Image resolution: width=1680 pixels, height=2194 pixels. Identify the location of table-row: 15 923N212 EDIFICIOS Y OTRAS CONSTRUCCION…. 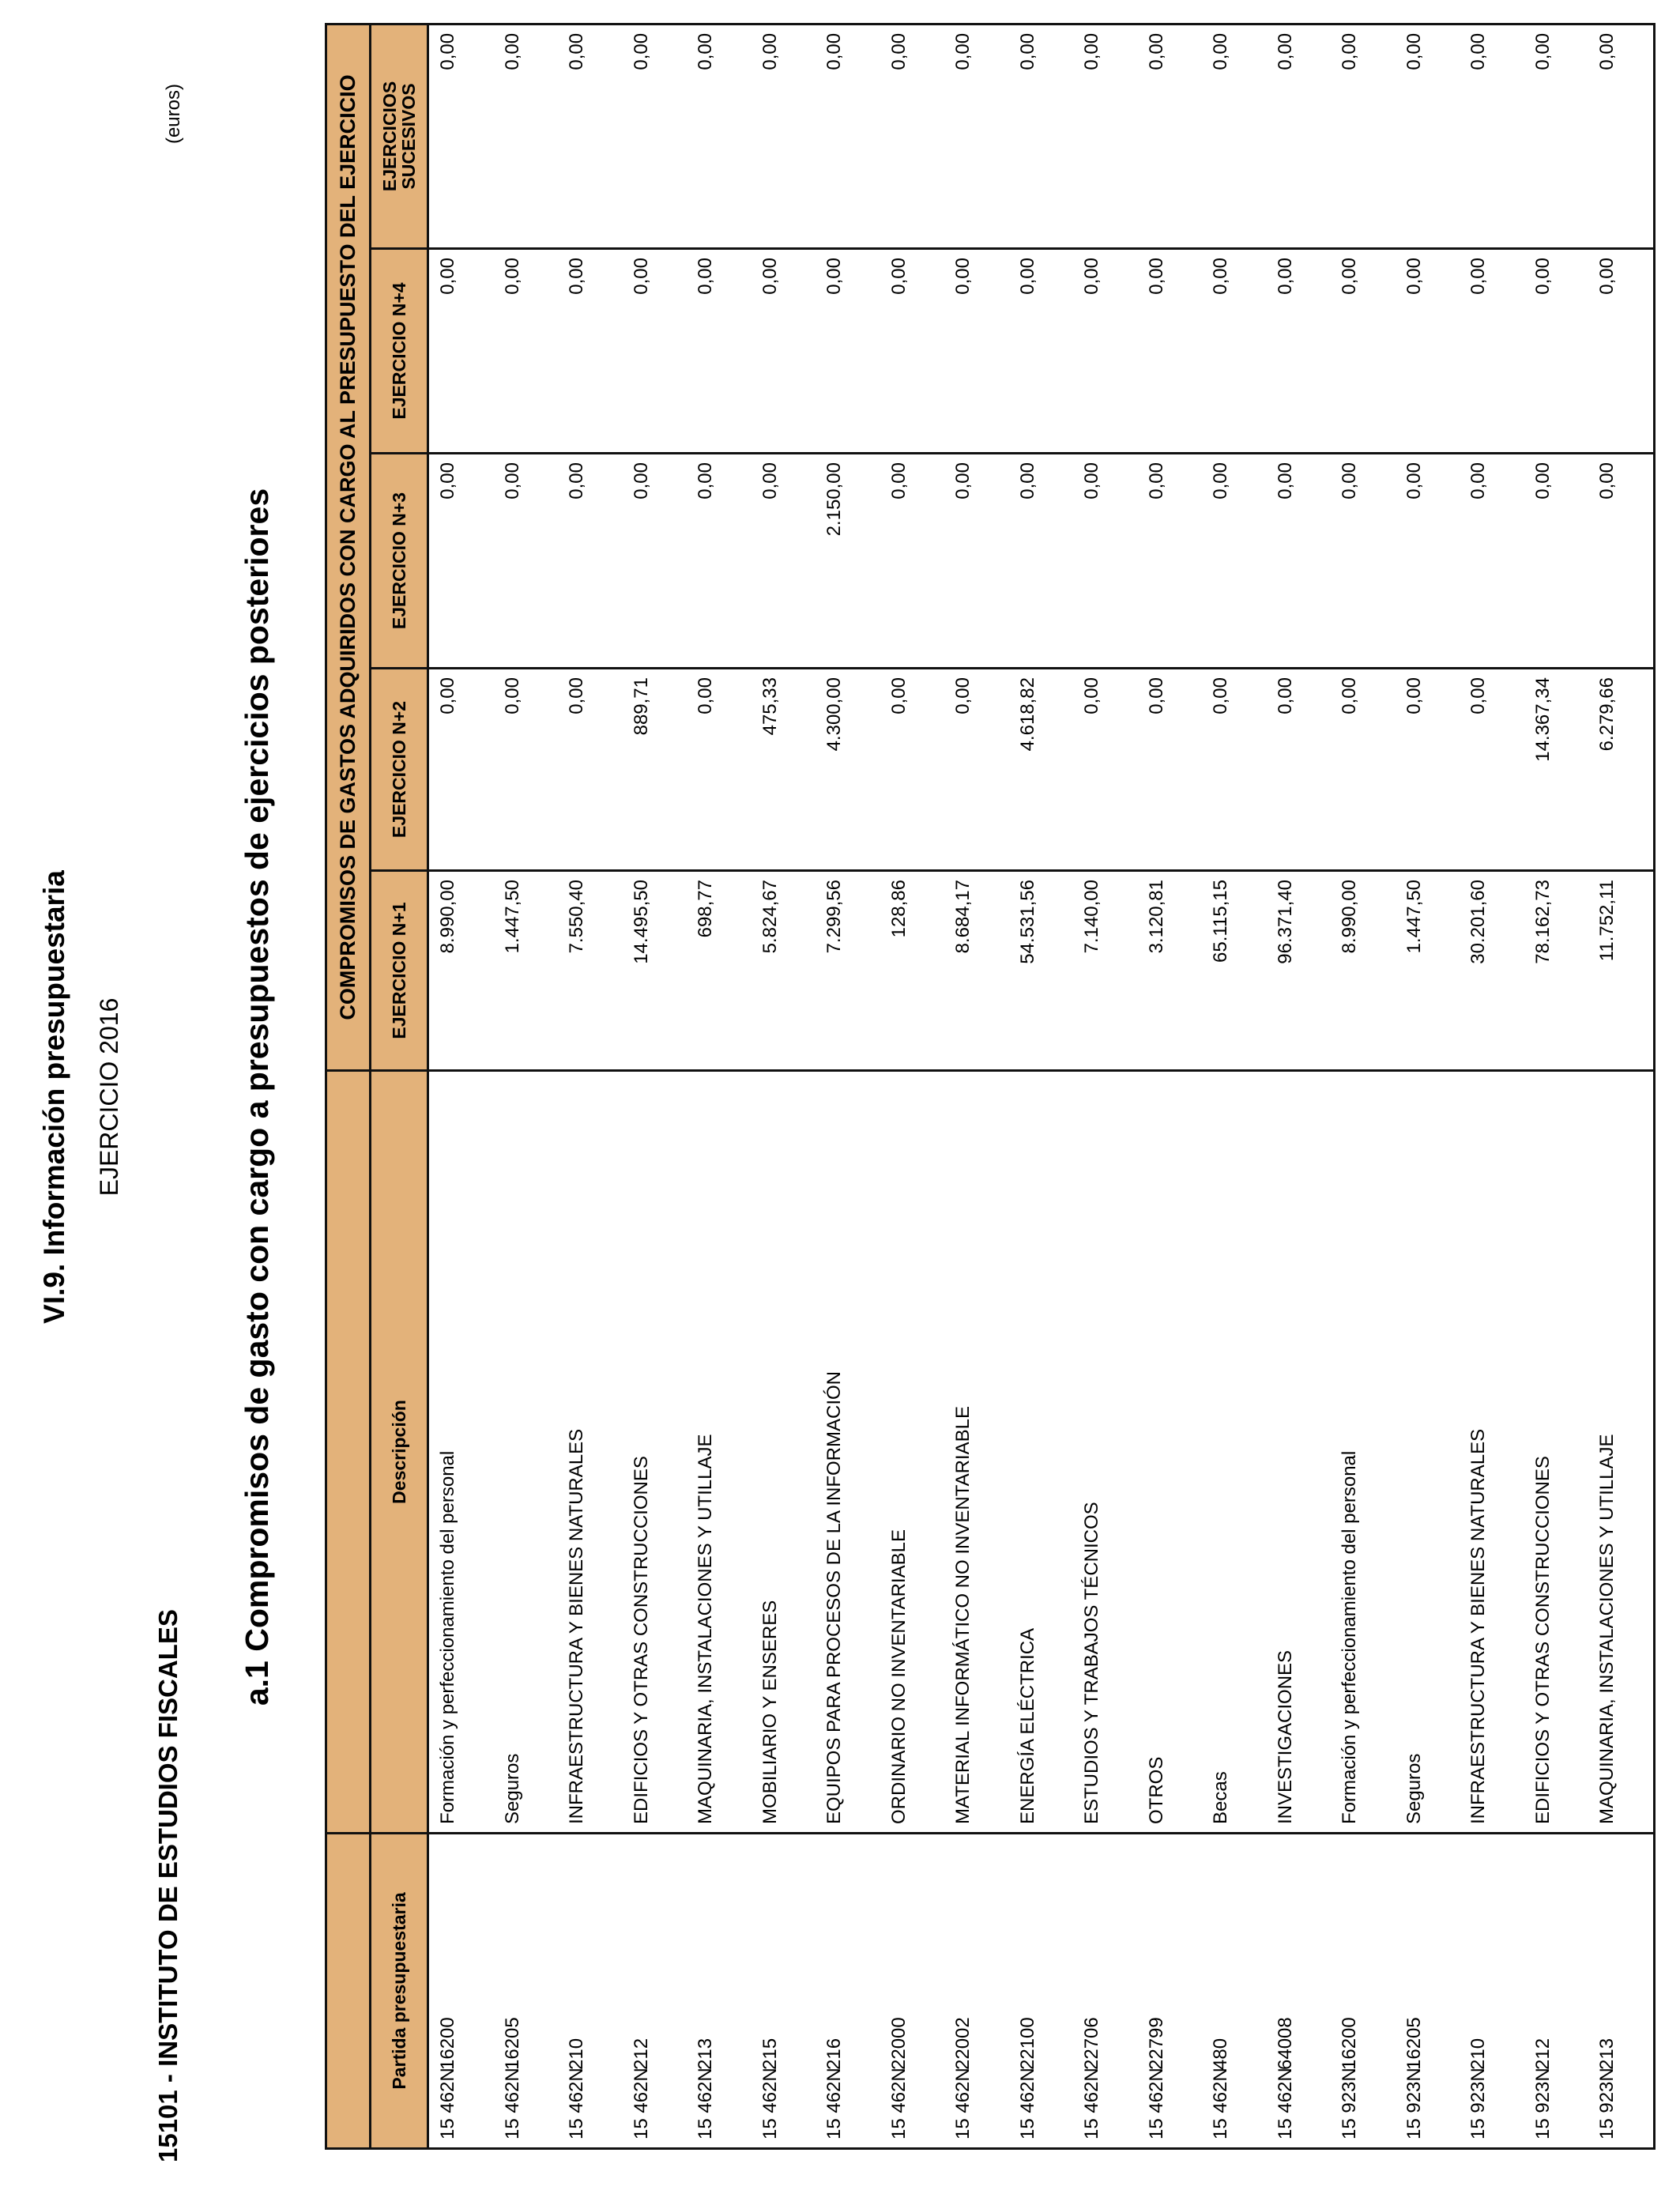
(1556, 1086).